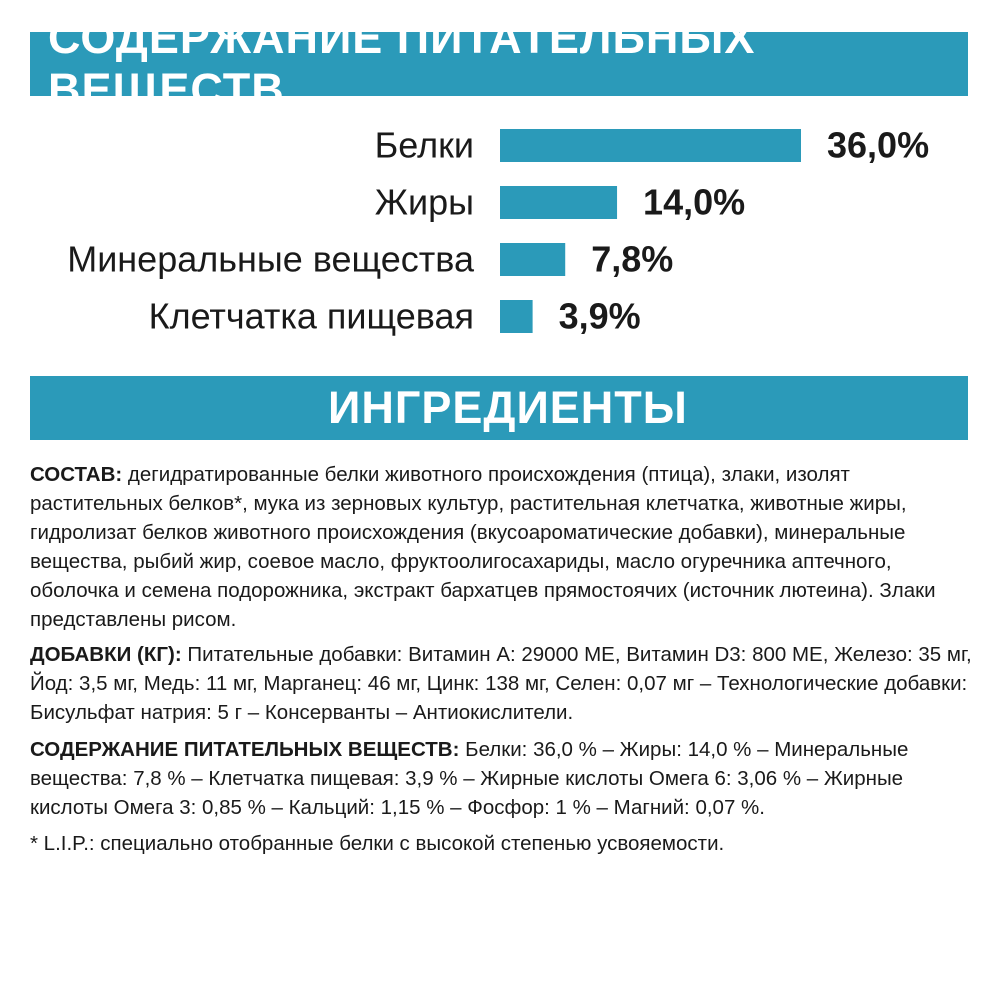 Image resolution: width=1000 pixels, height=1000 pixels. Describe the element at coordinates (311, 316) in the screenshot. I see `bar-label: Клетчатка пищевая` at that location.